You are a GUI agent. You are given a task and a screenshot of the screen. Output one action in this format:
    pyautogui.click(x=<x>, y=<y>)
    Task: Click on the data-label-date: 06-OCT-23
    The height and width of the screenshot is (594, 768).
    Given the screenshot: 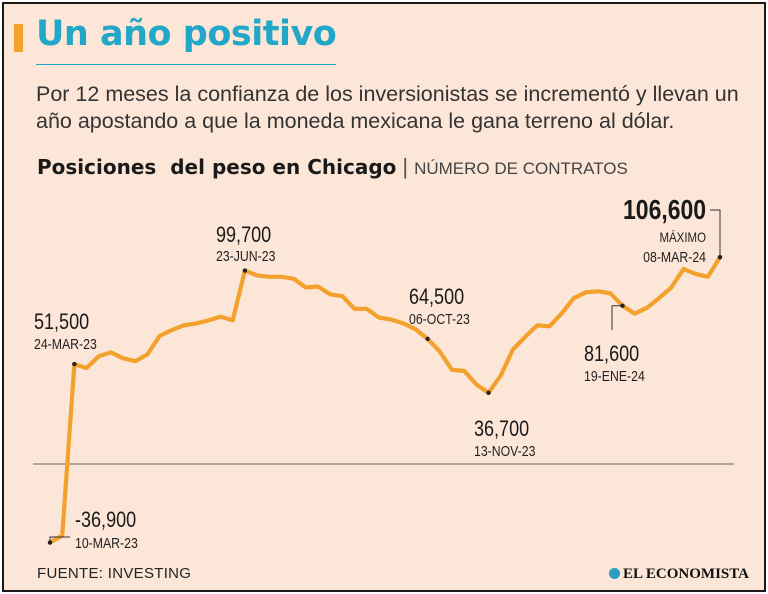 What is the action you would take?
    pyautogui.click(x=439, y=319)
    